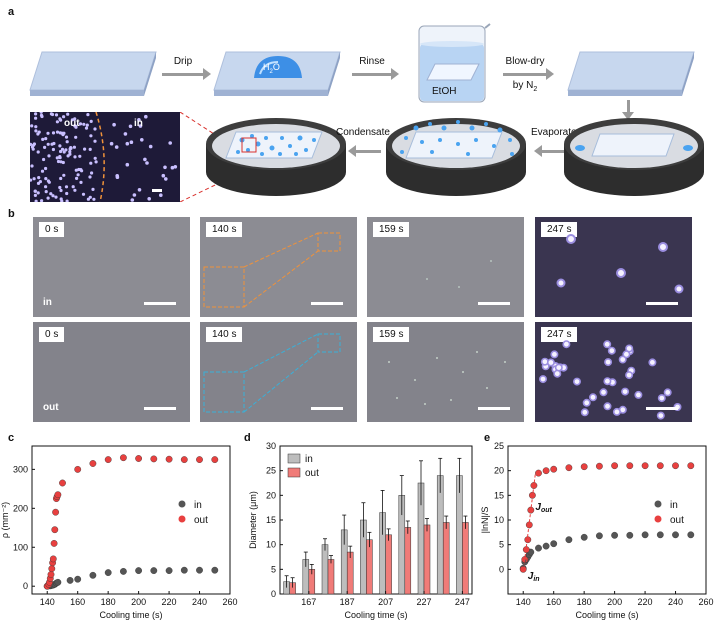 Image resolution: width=718 pixels, height=632 pixels. I want to click on x-tick-label: 207, so click(385, 602).